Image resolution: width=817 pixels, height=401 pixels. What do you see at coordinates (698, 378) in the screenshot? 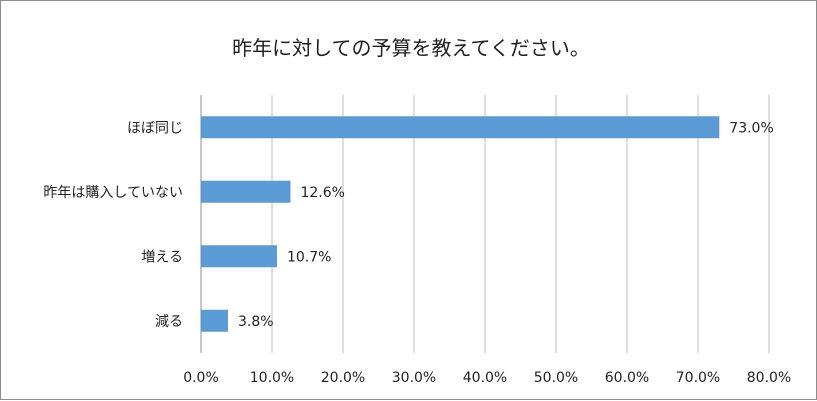
I see `x-tick-label: 70.0%` at bounding box center [698, 378].